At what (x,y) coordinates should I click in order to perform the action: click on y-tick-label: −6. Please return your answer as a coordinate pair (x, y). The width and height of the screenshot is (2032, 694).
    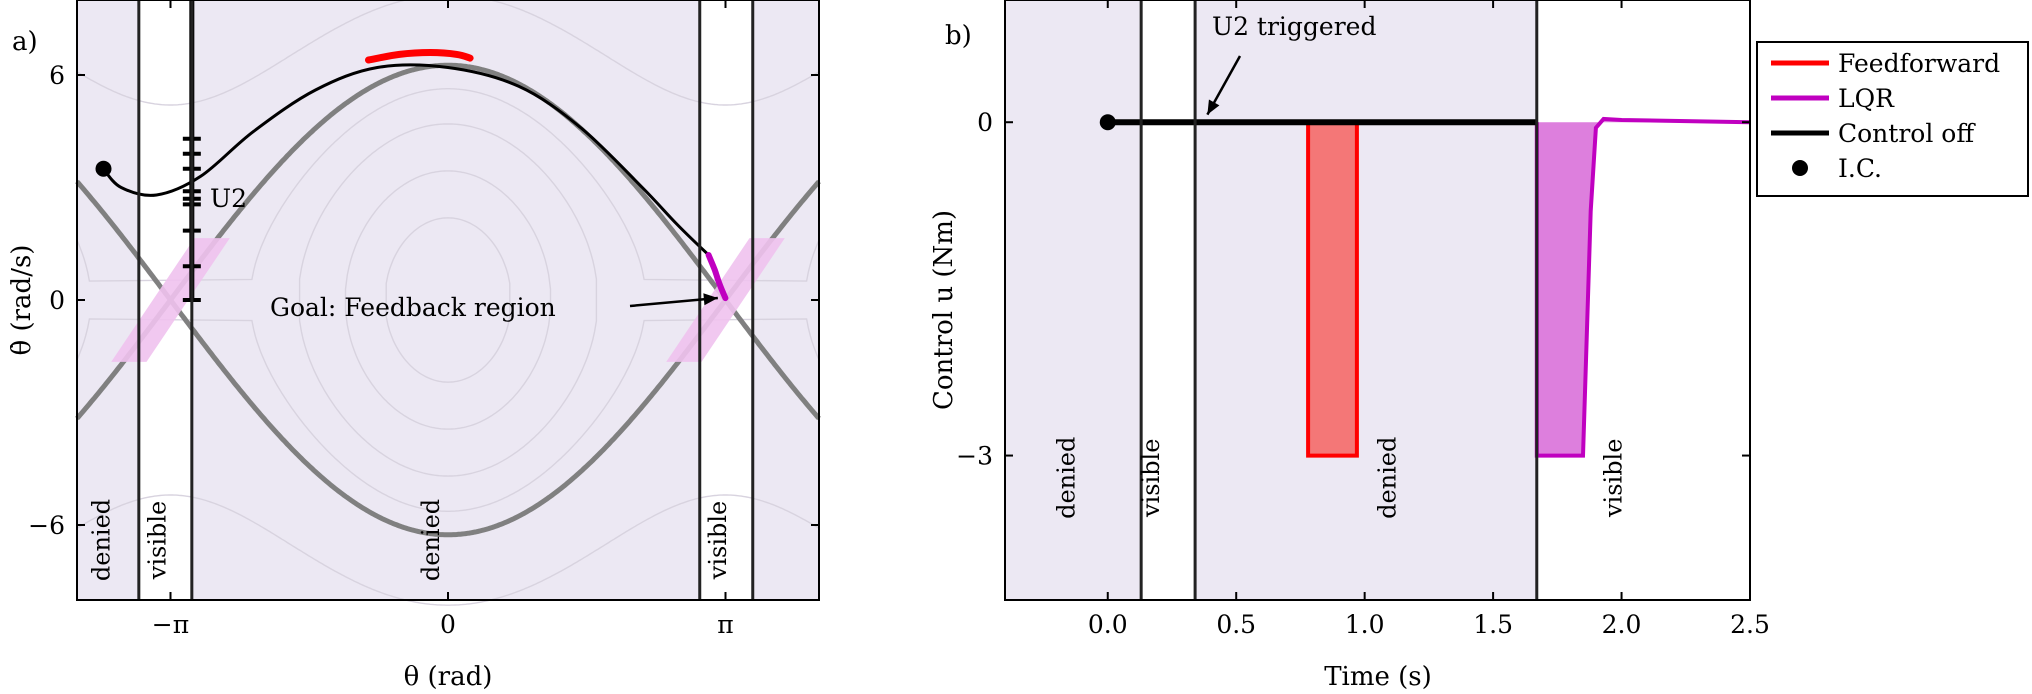
    Looking at the image, I should click on (46, 525).